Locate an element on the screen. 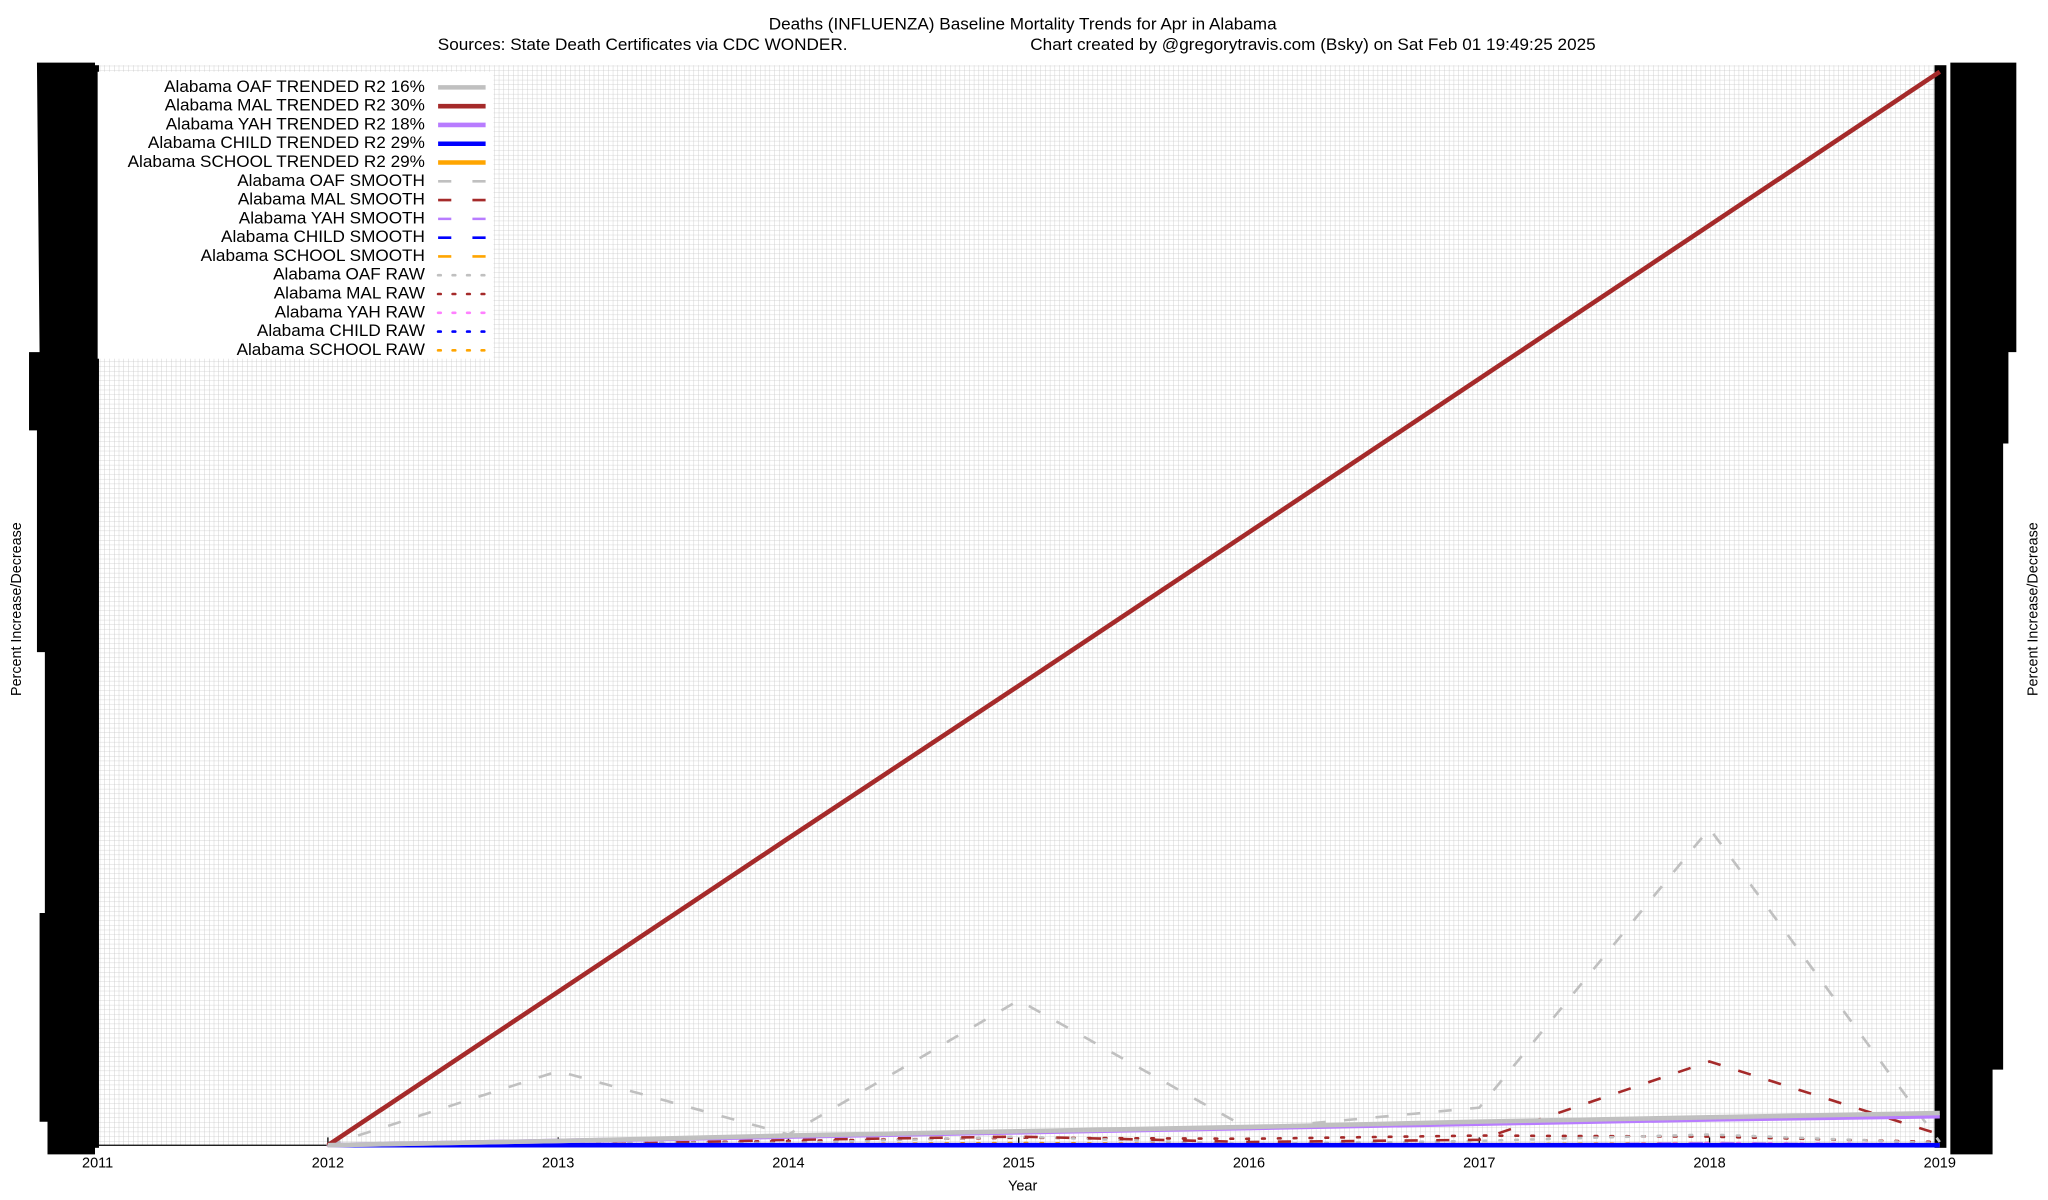 This screenshot has height=1200, width=2048. x-tick-label: 2013 is located at coordinates (558, 1163).